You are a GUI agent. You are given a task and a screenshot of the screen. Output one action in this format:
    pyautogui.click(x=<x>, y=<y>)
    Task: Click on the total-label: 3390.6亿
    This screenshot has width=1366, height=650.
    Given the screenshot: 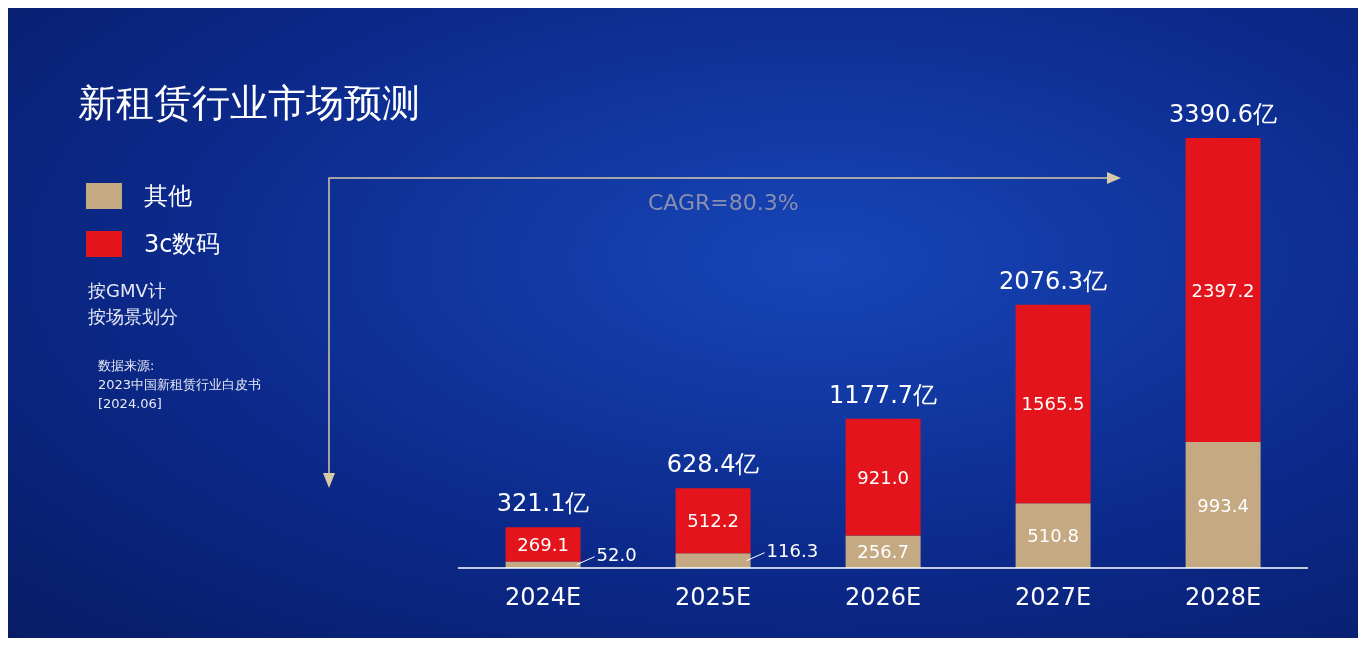 What is the action you would take?
    pyautogui.click(x=1223, y=114)
    